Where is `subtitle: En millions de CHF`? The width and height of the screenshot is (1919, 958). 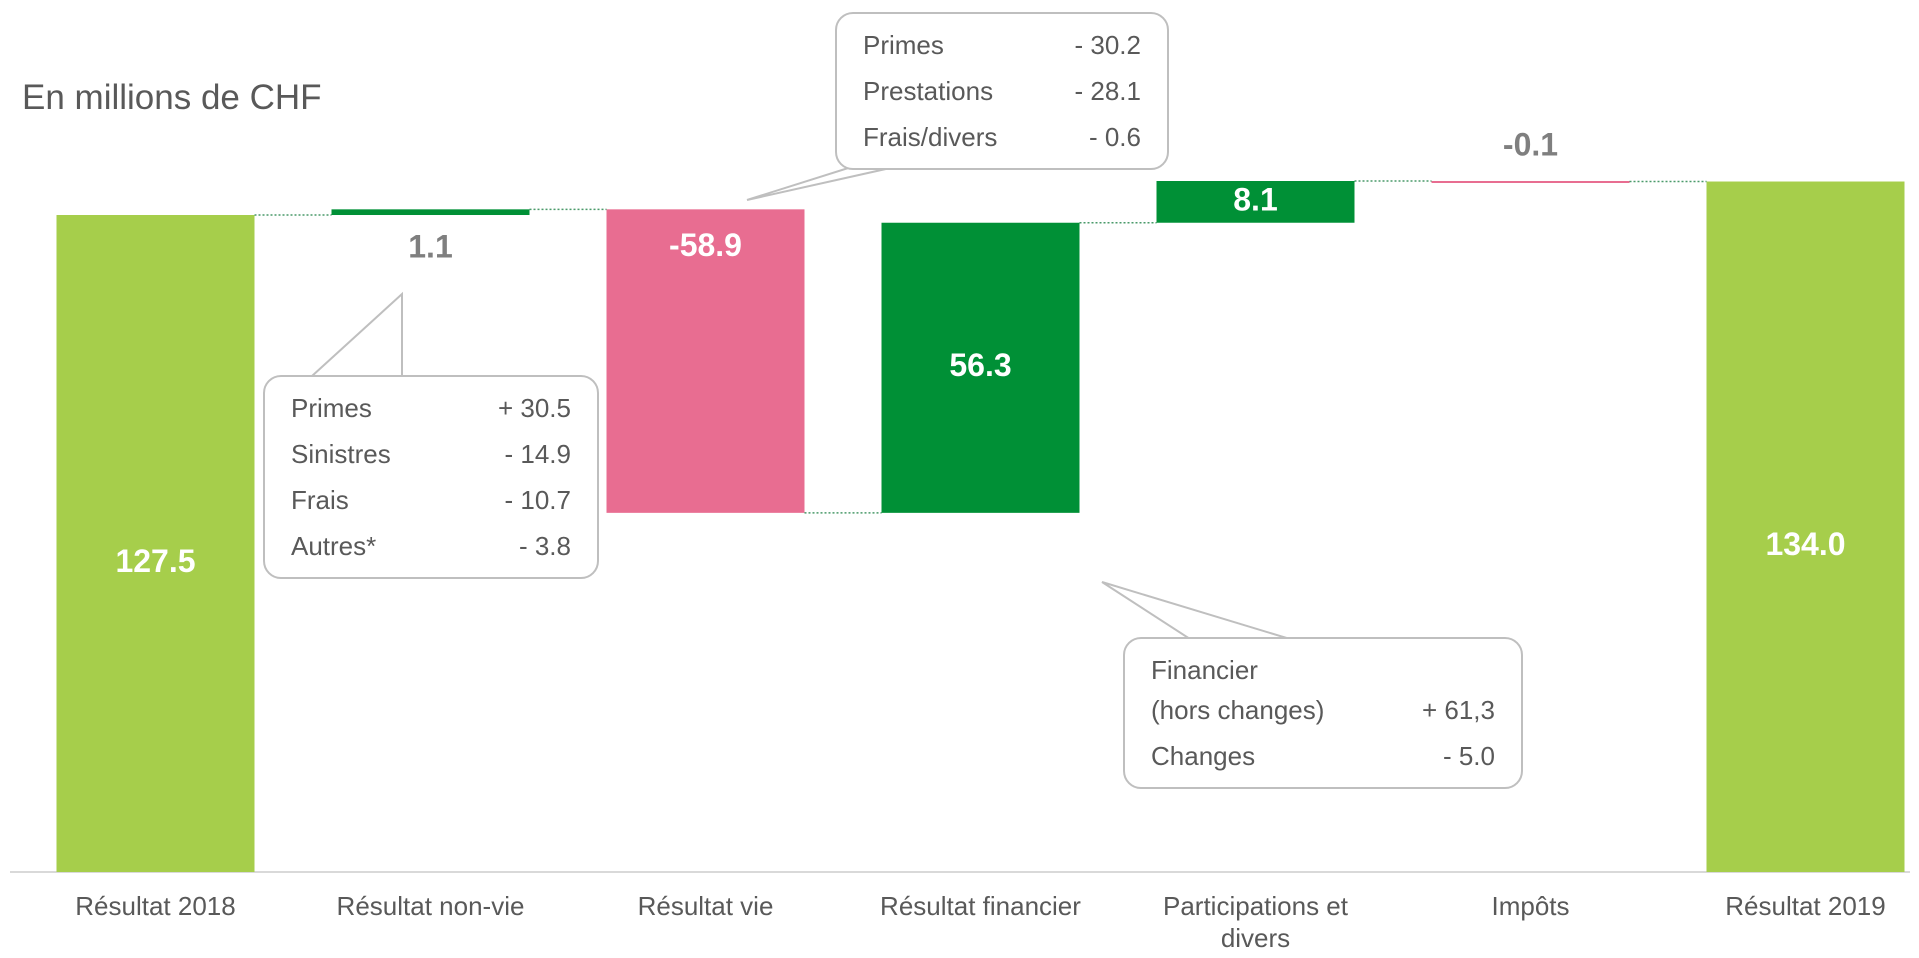 subtitle: En millions de CHF is located at coordinates (172, 97).